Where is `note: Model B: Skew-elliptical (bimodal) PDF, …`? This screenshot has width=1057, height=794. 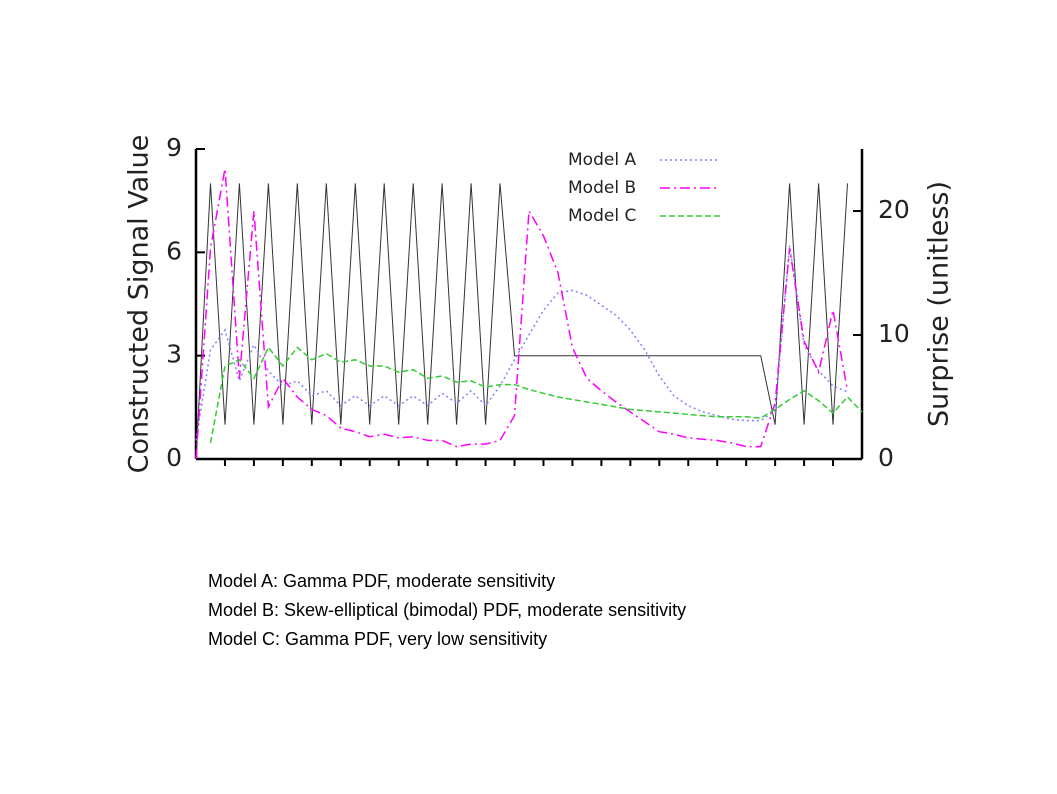 note: Model B: Skew-elliptical (bimodal) PDF, … is located at coordinates (447, 610).